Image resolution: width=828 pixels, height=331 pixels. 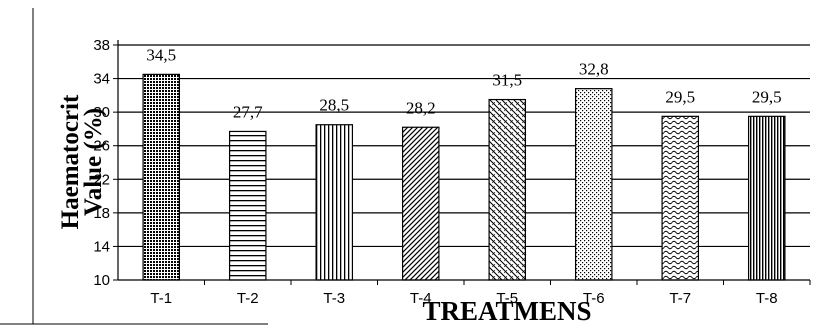 What do you see at coordinates (93, 162) in the screenshot?
I see `y-axis-label-line2: Value (%)` at bounding box center [93, 162].